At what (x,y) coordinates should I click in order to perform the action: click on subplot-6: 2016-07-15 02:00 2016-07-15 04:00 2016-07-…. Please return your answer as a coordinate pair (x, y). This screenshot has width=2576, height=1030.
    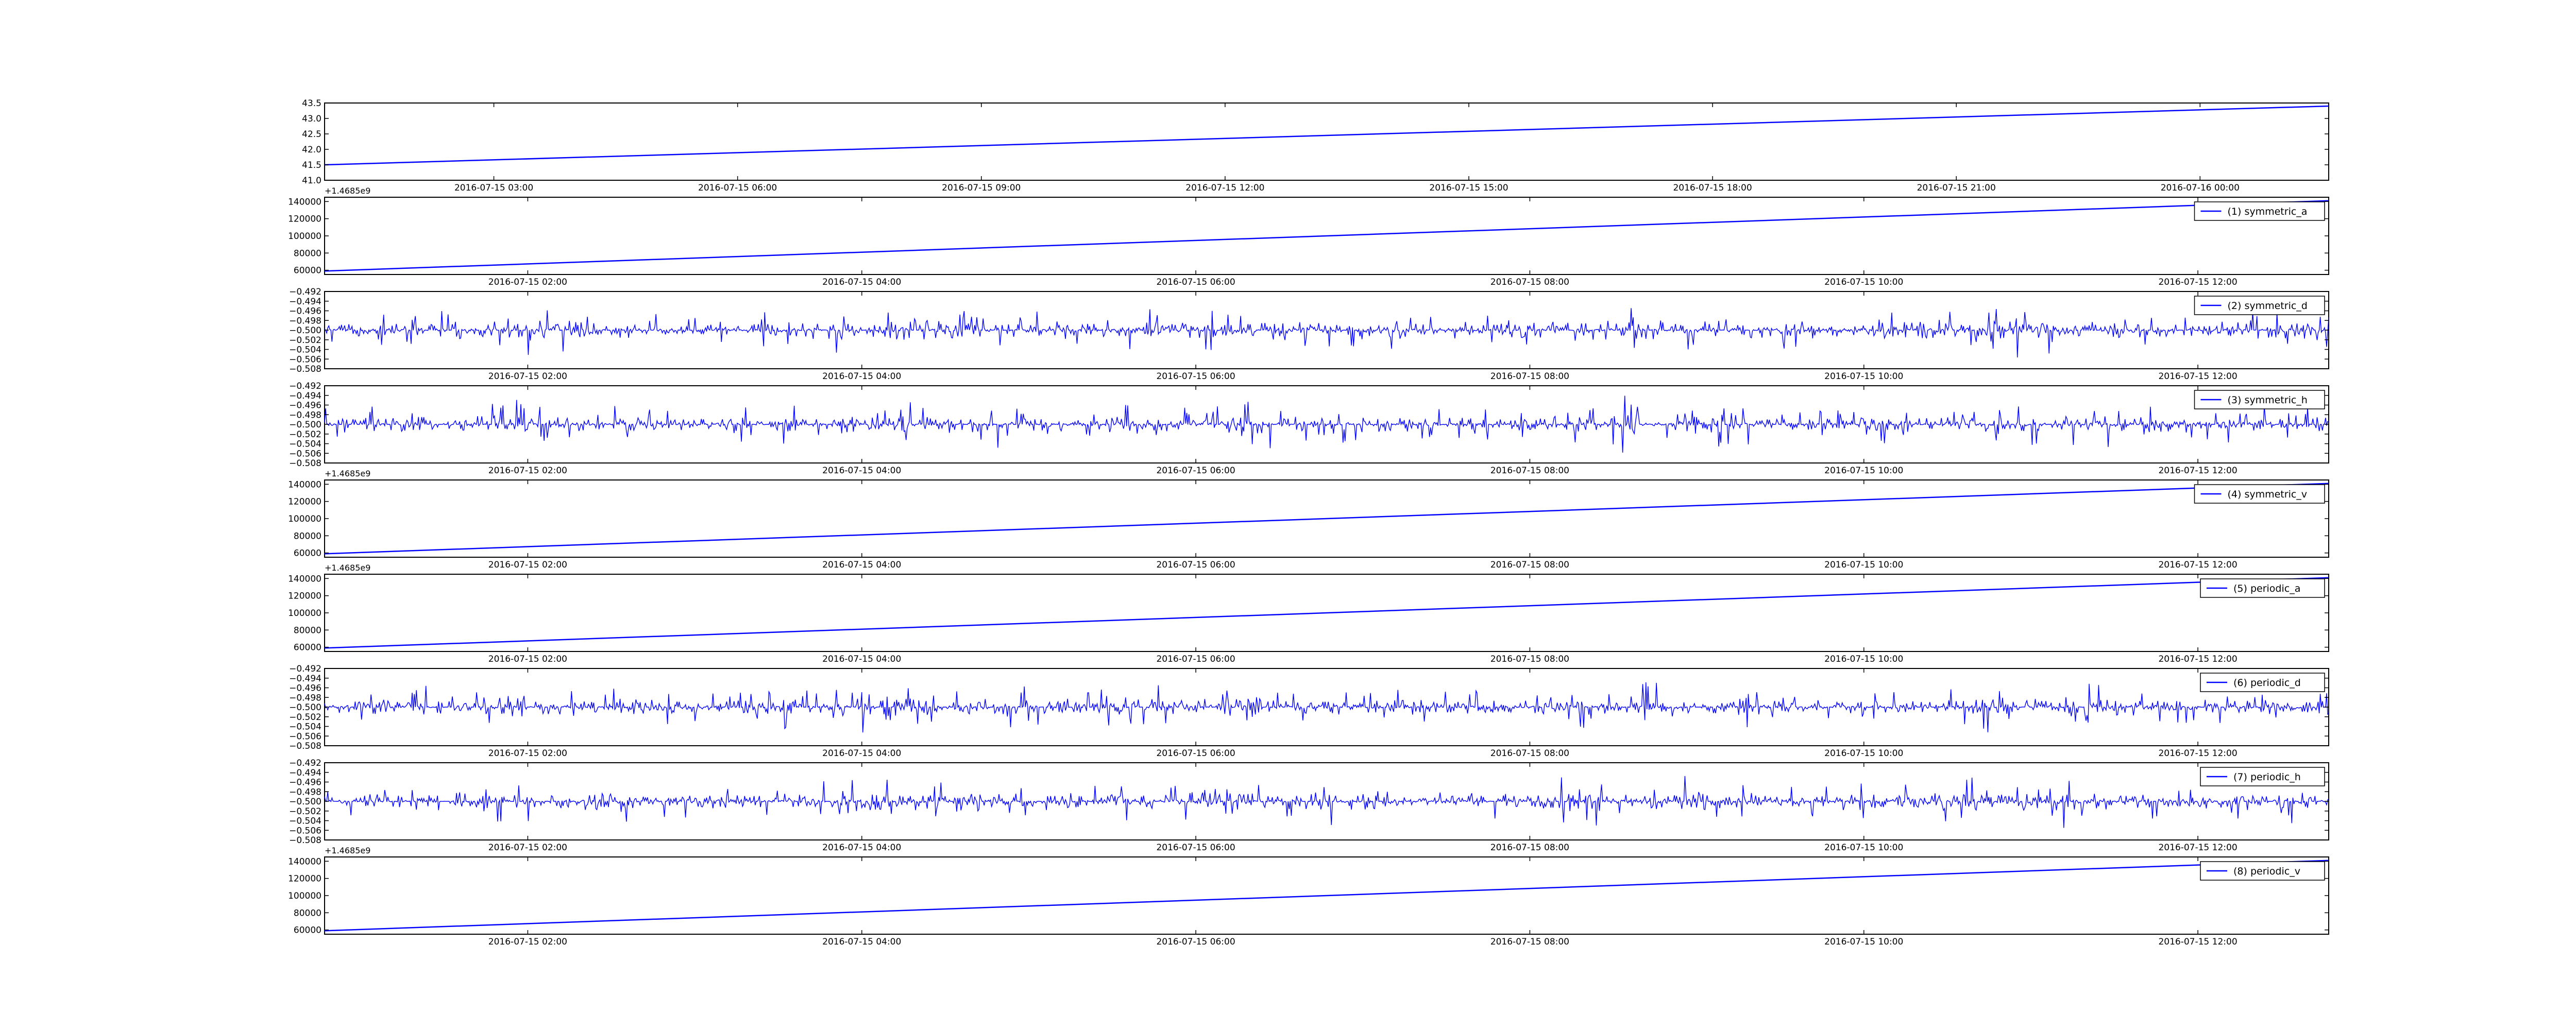
    Looking at the image, I should click on (1309, 711).